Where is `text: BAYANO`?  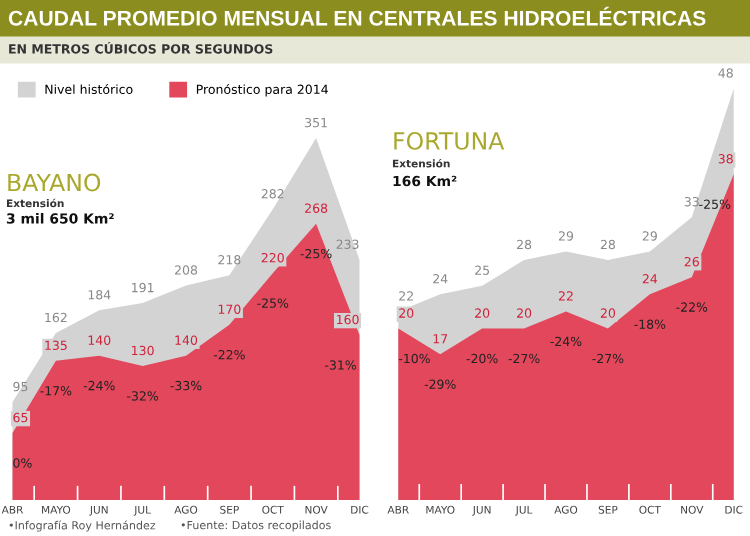 text: BAYANO is located at coordinates (54, 182).